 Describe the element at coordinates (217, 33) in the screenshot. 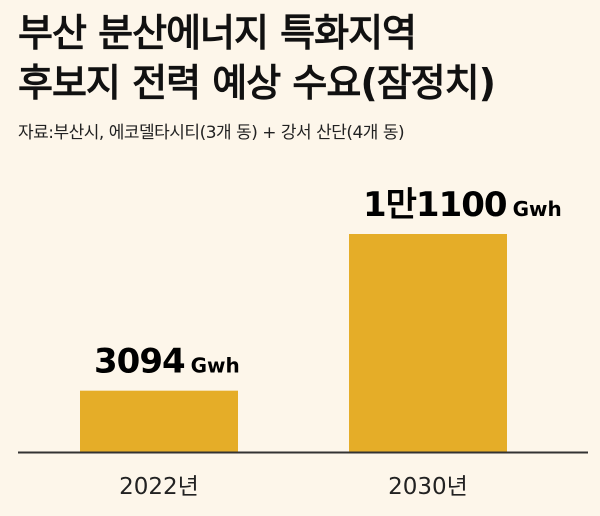

I see `title-line-1: 부산 분산에너지 특화지역` at that location.